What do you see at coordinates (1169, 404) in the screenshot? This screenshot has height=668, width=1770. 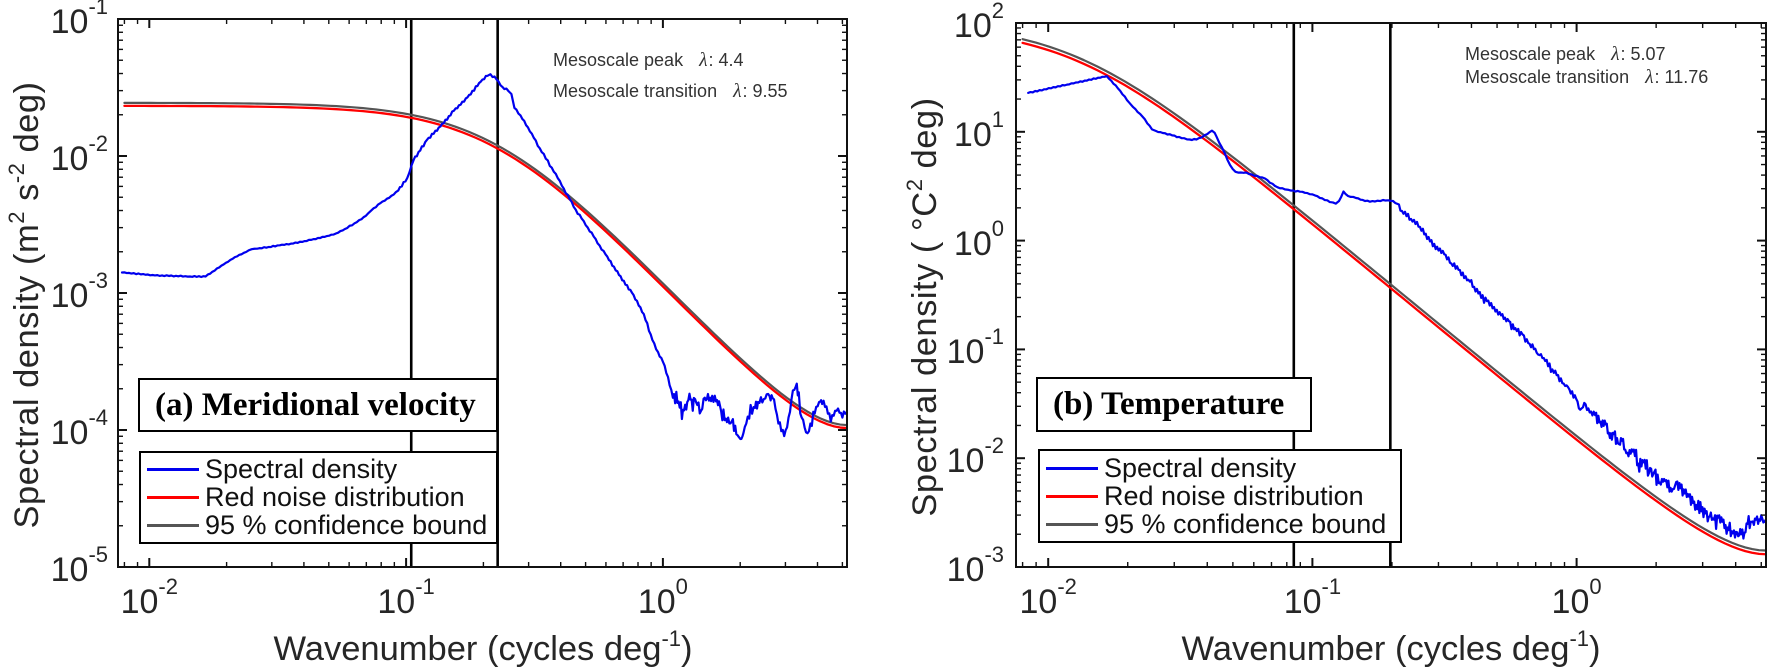 I see `panel-b-title: (b) Temperature` at bounding box center [1169, 404].